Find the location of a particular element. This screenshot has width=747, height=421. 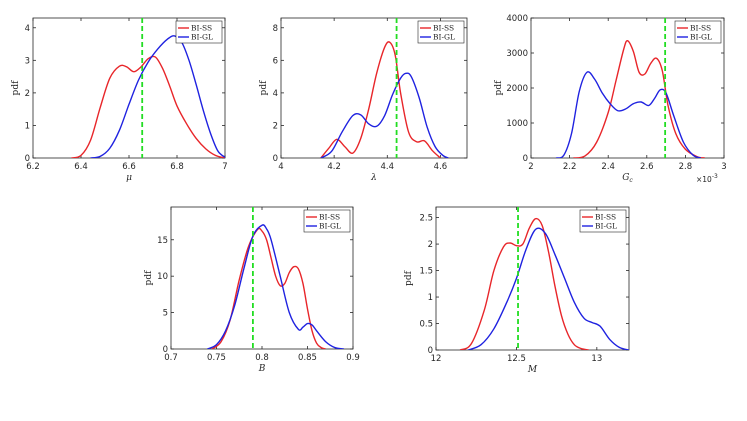

y-tick-label: 4000 is located at coordinates (517, 19).